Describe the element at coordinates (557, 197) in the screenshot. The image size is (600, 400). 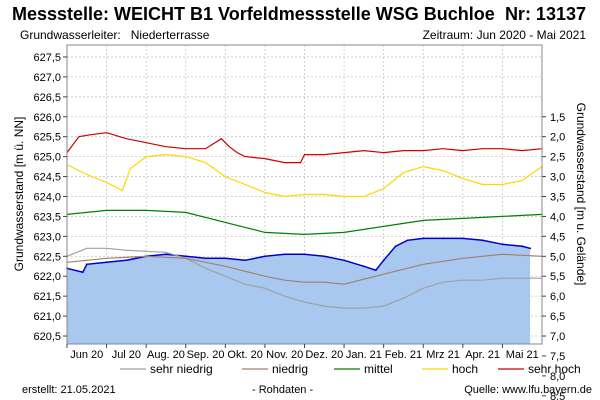
I see `y-right-tick-label: 3,5` at that location.